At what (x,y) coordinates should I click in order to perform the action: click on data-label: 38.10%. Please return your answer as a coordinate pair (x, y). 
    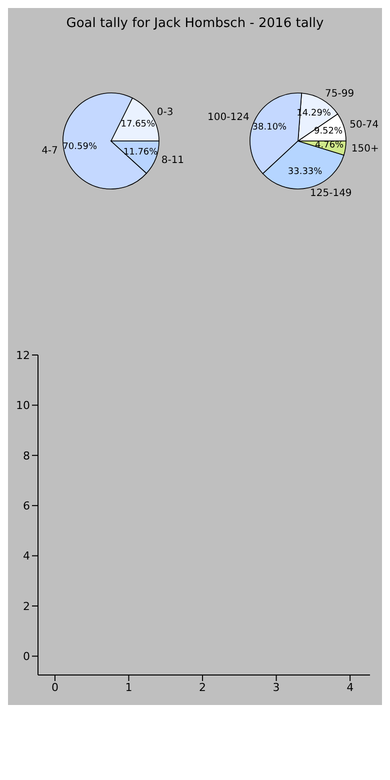
    Looking at the image, I should click on (270, 127).